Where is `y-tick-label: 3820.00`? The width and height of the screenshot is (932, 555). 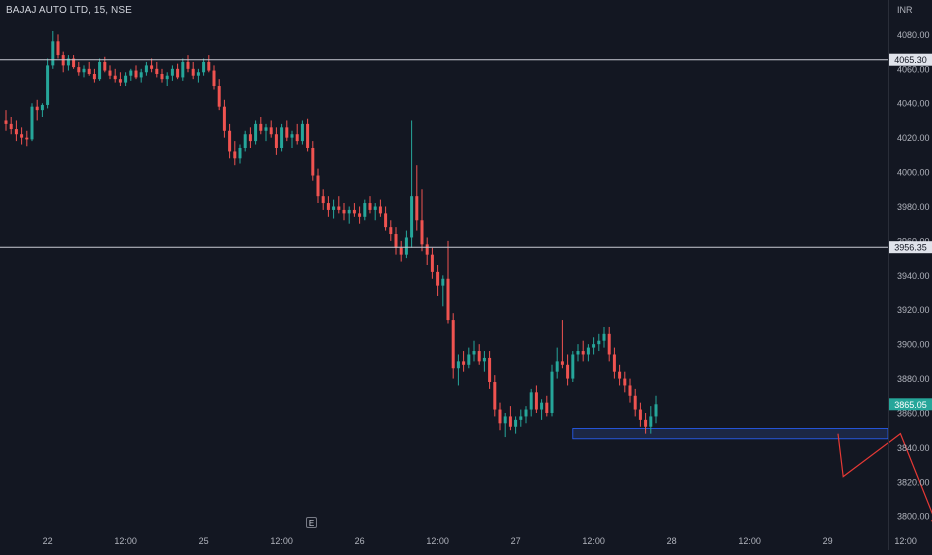
y-tick-label: 3820.00 is located at coordinates (913, 482).